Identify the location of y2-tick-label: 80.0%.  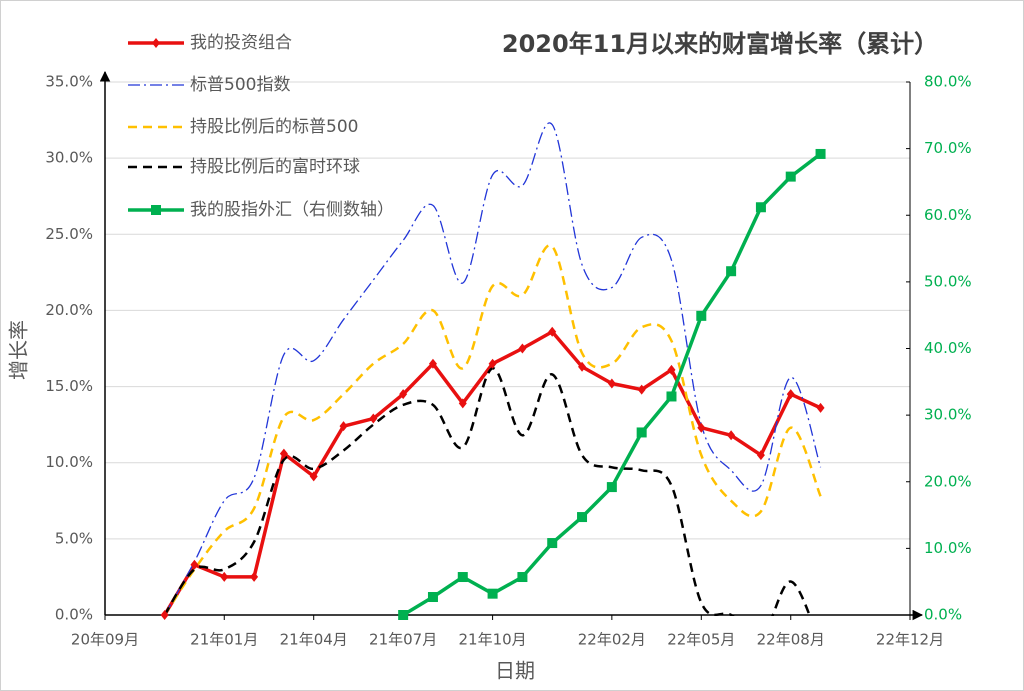
(948, 82).